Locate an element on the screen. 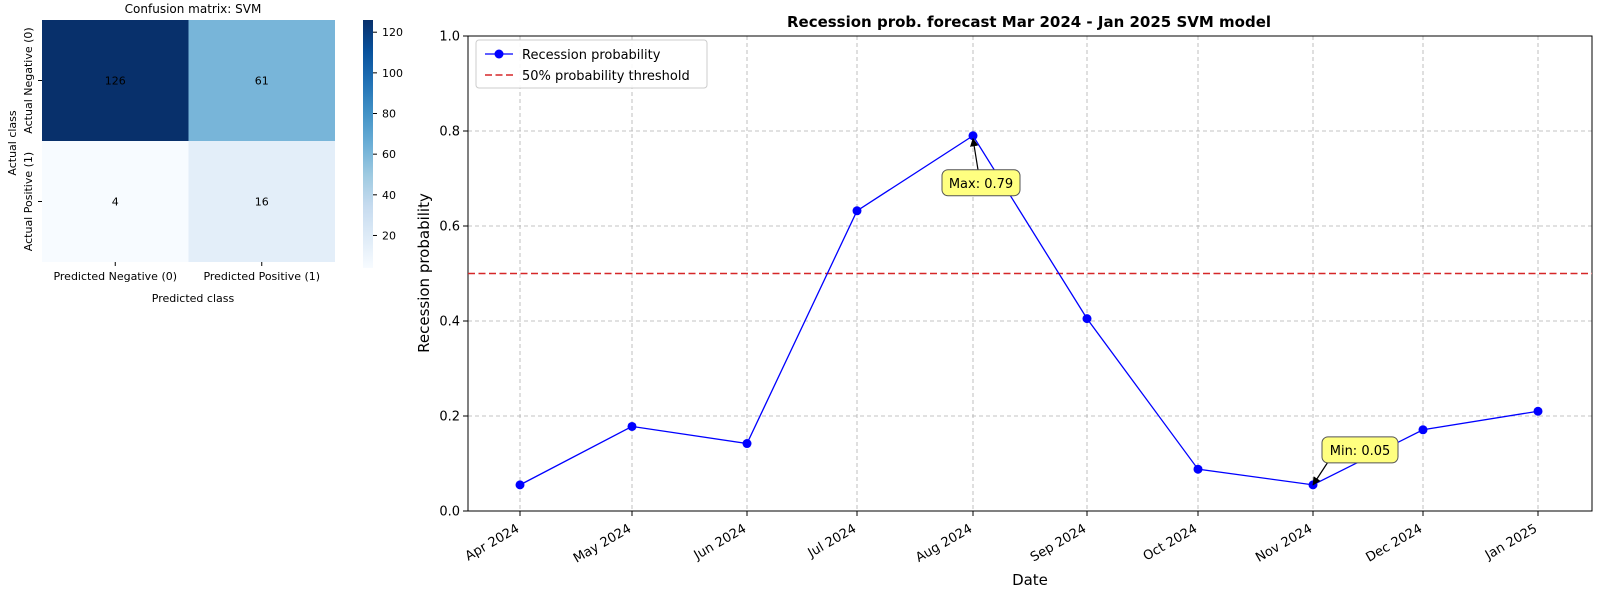 Image resolution: width=1600 pixels, height=600 pixels. cm-xlabel: Predicted class is located at coordinates (193, 298).